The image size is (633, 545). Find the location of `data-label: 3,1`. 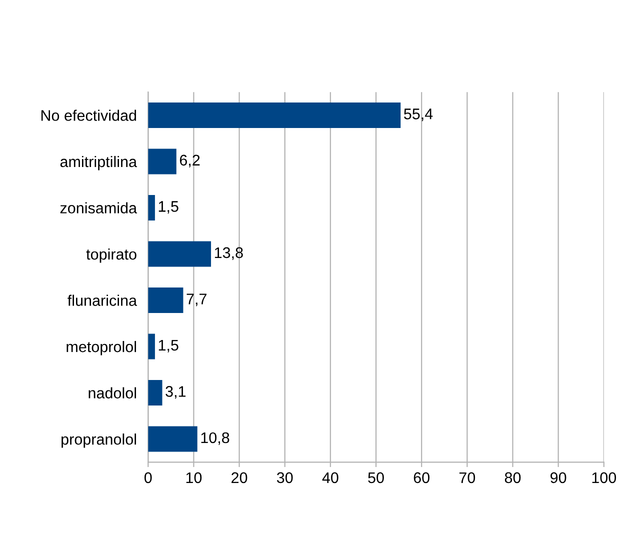

data-label: 3,1 is located at coordinates (176, 392).